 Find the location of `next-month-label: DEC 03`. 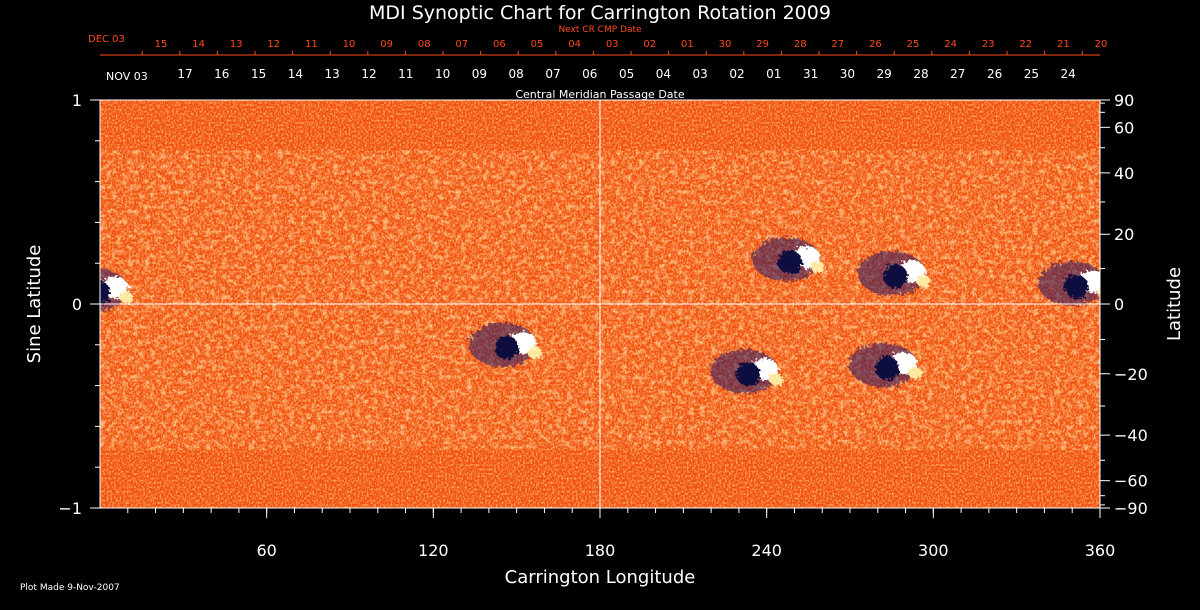

next-month-label: DEC 03 is located at coordinates (106, 39).